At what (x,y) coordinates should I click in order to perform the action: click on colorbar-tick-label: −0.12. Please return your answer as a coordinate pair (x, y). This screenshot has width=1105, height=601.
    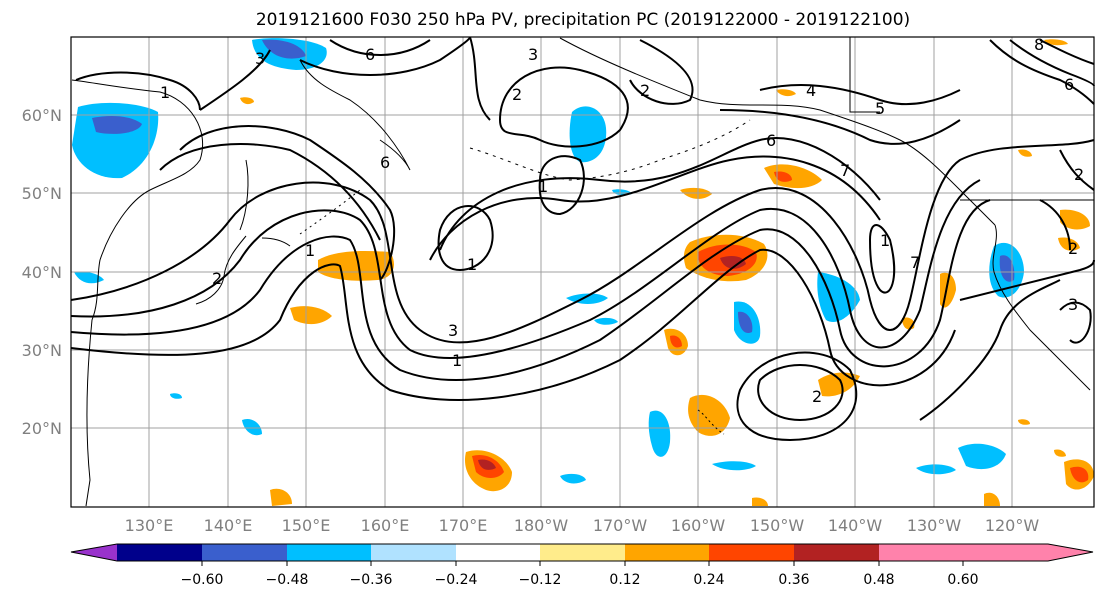
    Looking at the image, I should click on (540, 580).